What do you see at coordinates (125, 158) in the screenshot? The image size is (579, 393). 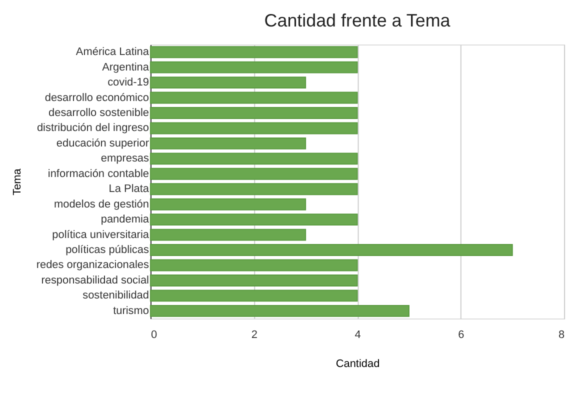 I see `y-tick-label: empresas` at bounding box center [125, 158].